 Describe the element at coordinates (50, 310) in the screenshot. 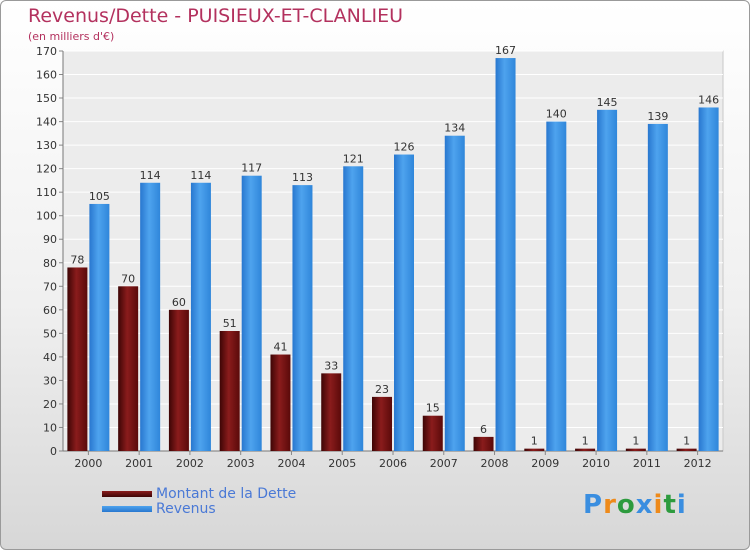

I see `y-tick-label: 60` at that location.